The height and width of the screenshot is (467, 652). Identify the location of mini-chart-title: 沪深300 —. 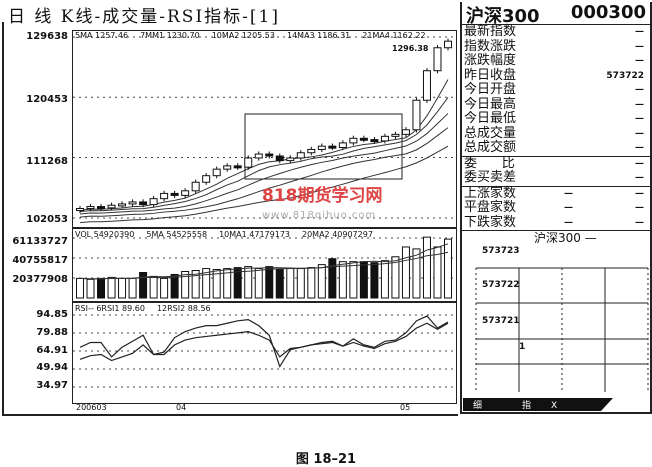
(565, 238).